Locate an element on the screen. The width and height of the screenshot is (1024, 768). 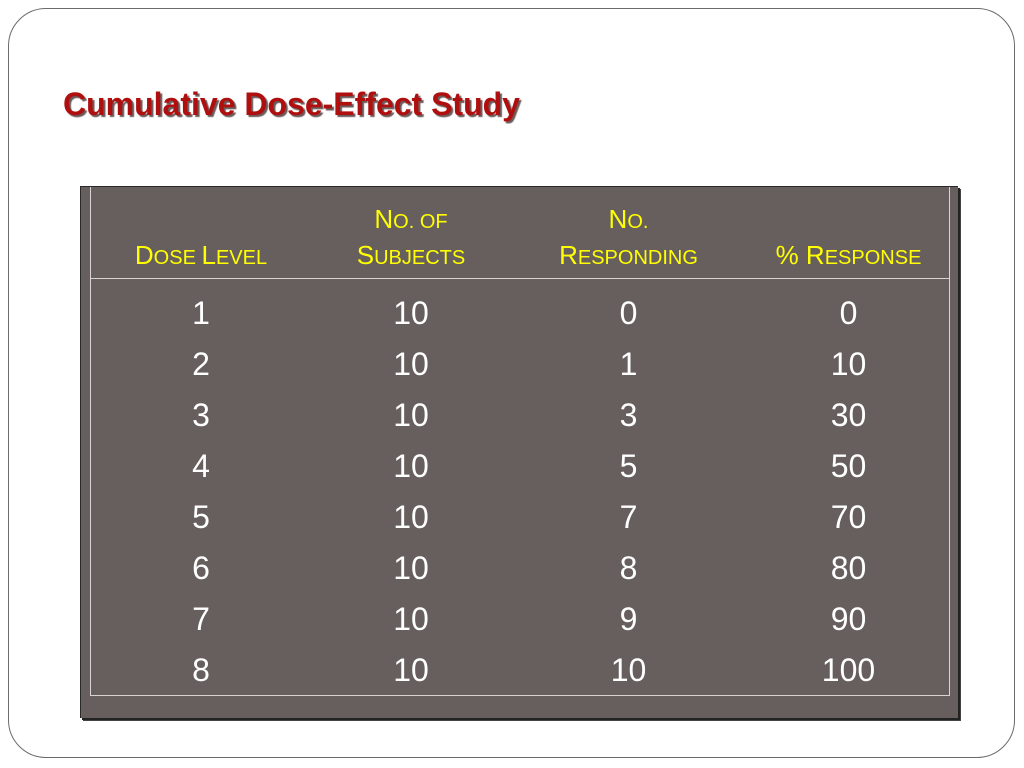
header-line: RESPONDING is located at coordinates (628, 255).